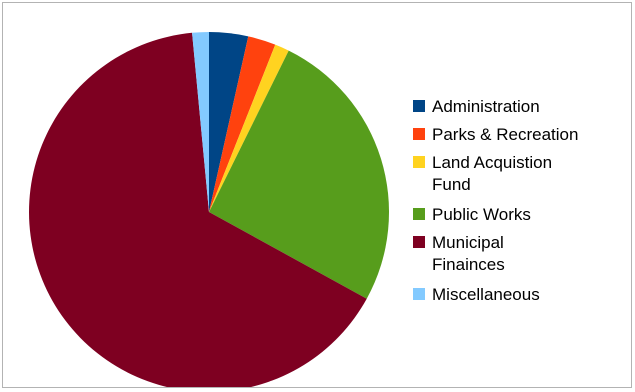  Describe the element at coordinates (200, 122) in the screenshot. I see `pie-slice-miscellaneous` at that location.